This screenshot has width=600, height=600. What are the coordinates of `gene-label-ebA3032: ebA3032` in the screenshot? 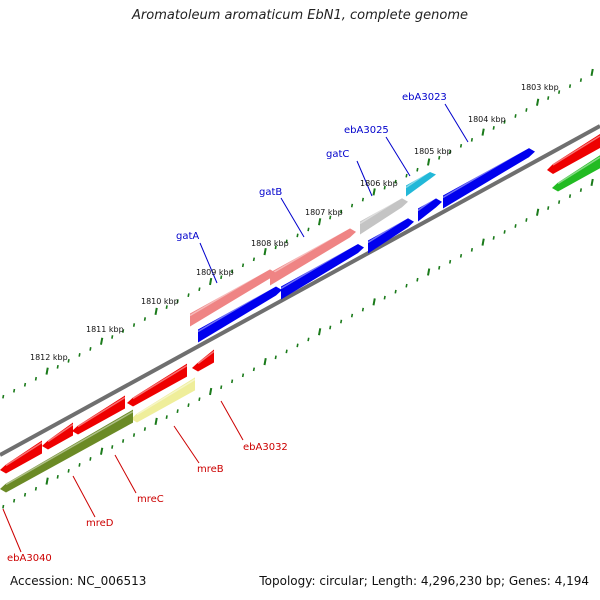 It's located at (265, 447).